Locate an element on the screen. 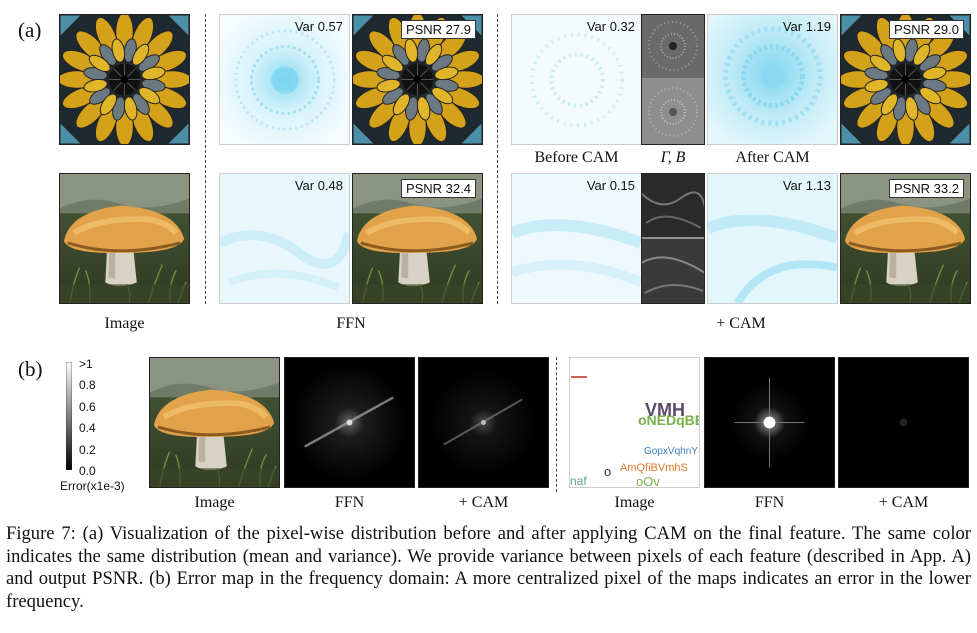 The image size is (977, 633). var-label: Var 0.15 is located at coordinates (610, 185).